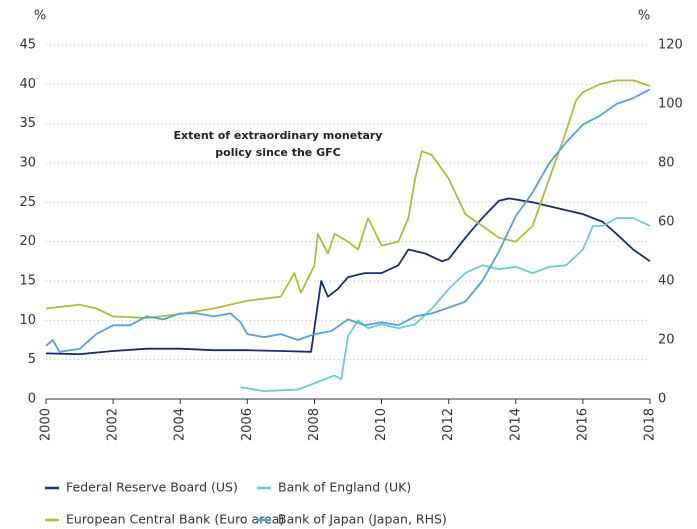 Image resolution: width=697 pixels, height=529 pixels. I want to click on x-tick-label: 2014, so click(515, 424).